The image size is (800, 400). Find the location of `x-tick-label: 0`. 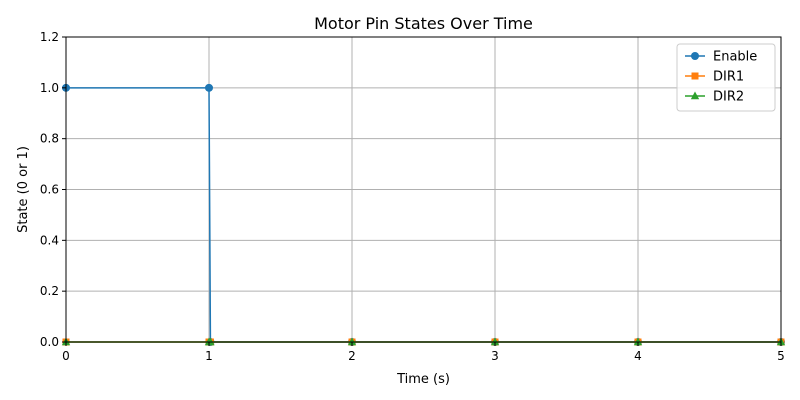

x-tick-label: 0 is located at coordinates (66, 356).